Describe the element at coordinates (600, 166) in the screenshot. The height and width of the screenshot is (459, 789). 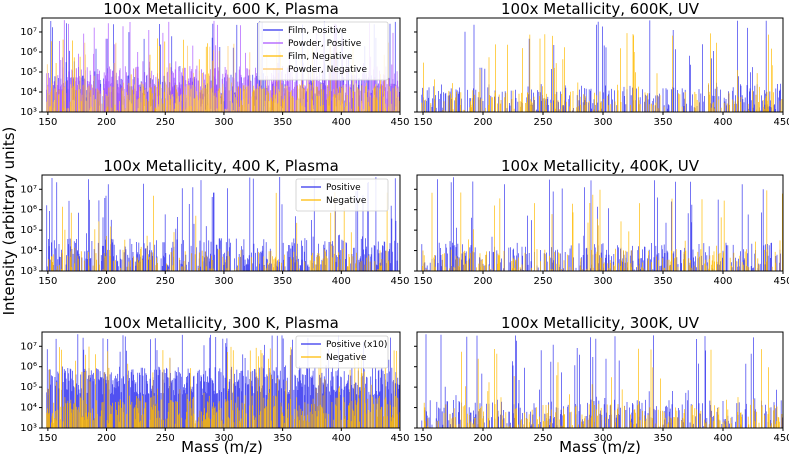
I see `panel-title: 100x Metallicity, 400K, UV` at that location.